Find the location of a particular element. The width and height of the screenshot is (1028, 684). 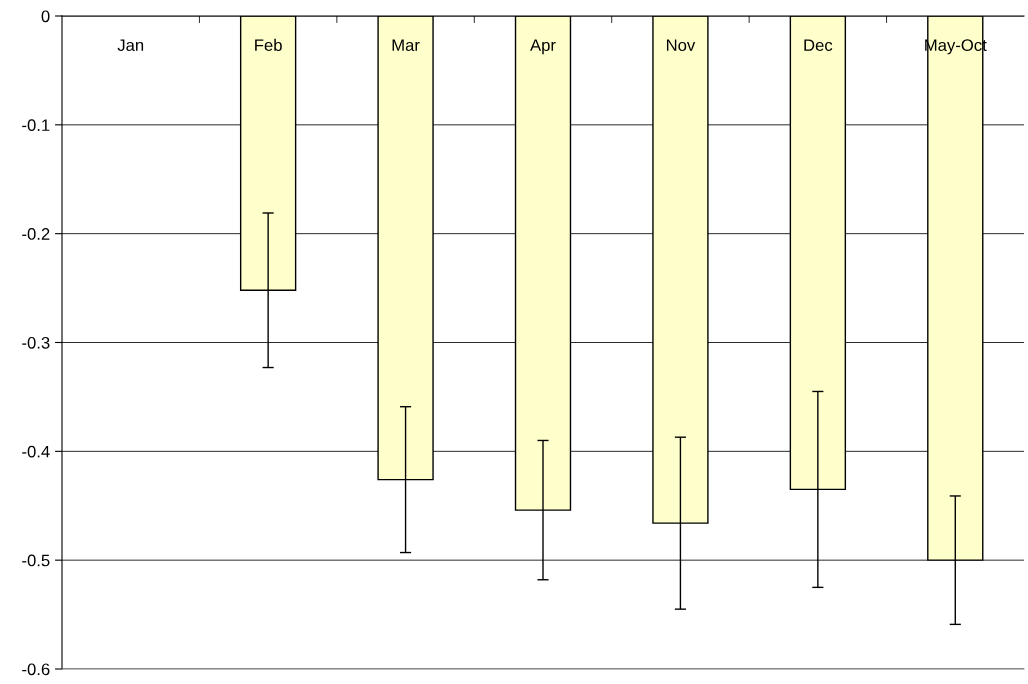

y-tick-label: -0.2 is located at coordinates (36, 234).